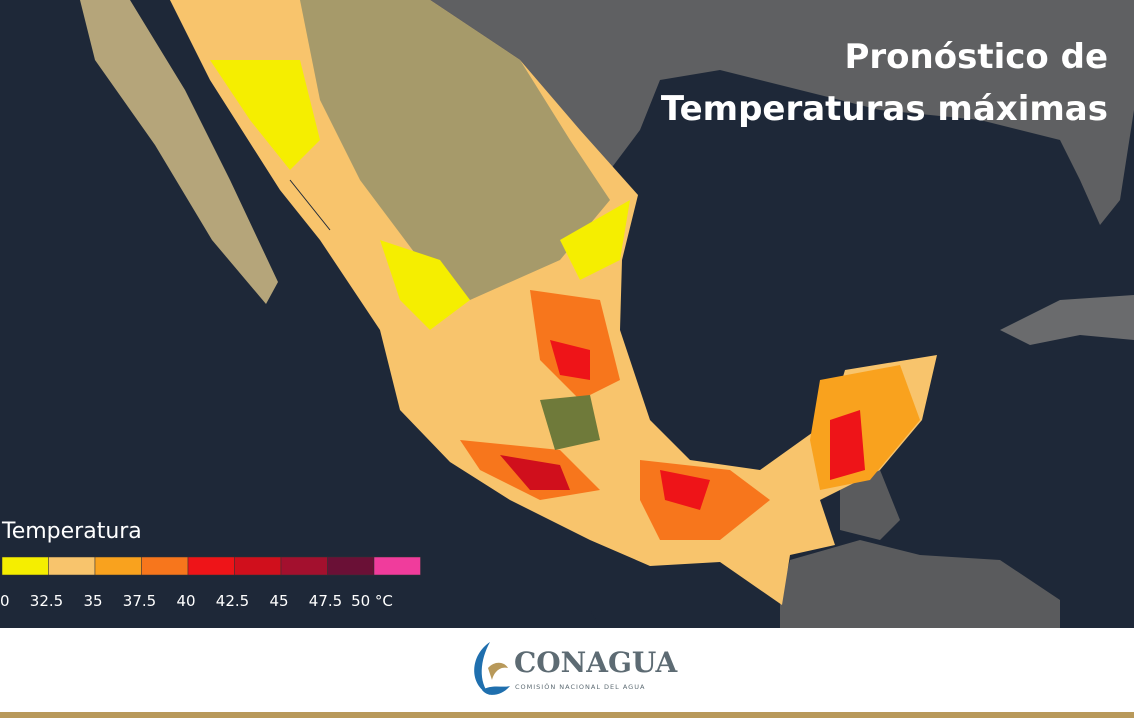 Image resolution: width=1134 pixels, height=718 pixels. I want to click on legend-label: 47.5, so click(325, 601).